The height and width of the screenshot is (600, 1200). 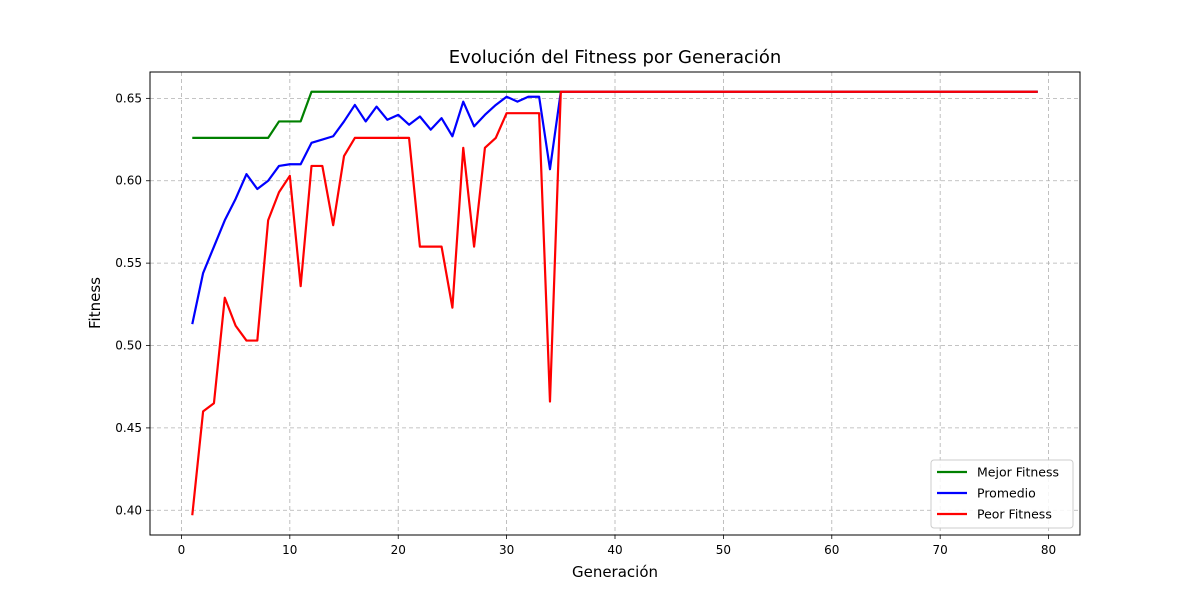 I want to click on x-tick-label: 50, so click(x=723, y=550).